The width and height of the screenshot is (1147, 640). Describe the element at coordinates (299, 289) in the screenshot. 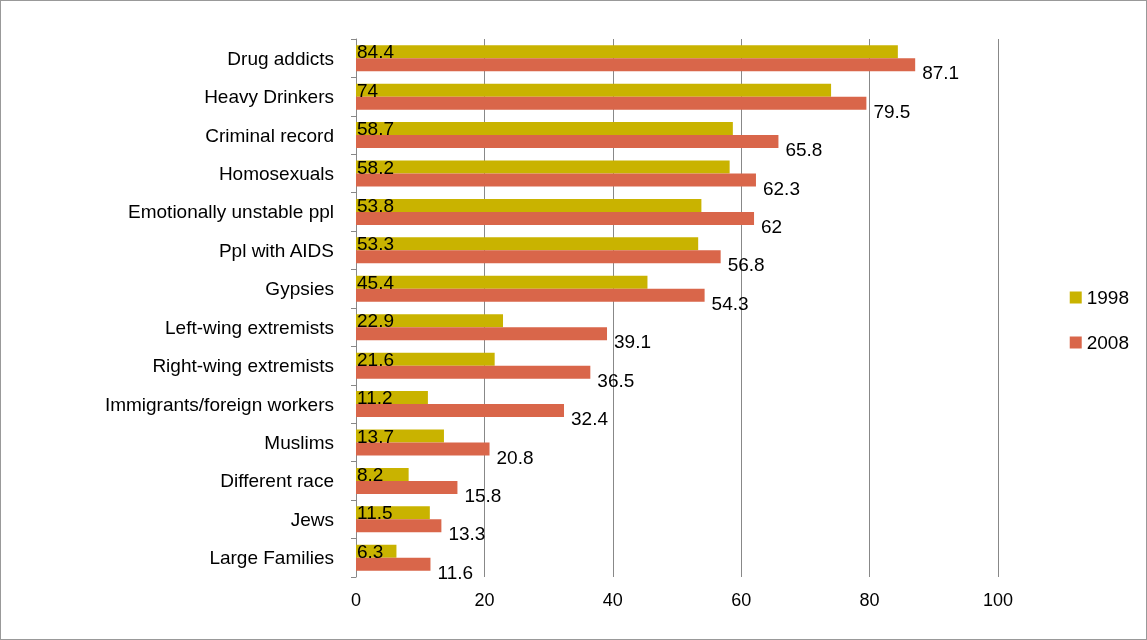

I see `y-tick-label: Gypsies` at that location.